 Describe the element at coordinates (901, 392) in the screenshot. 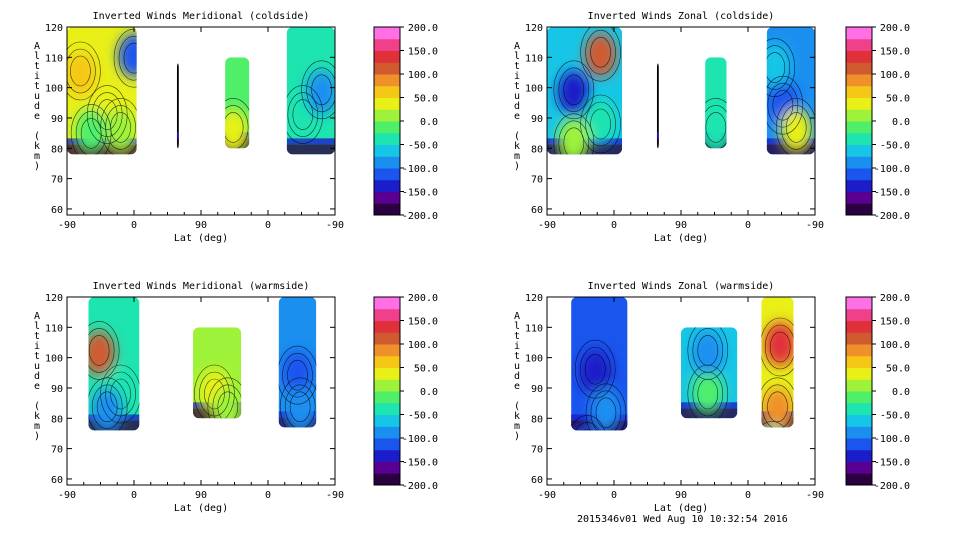

I see `colorbar-tick-label: 0.0` at that location.